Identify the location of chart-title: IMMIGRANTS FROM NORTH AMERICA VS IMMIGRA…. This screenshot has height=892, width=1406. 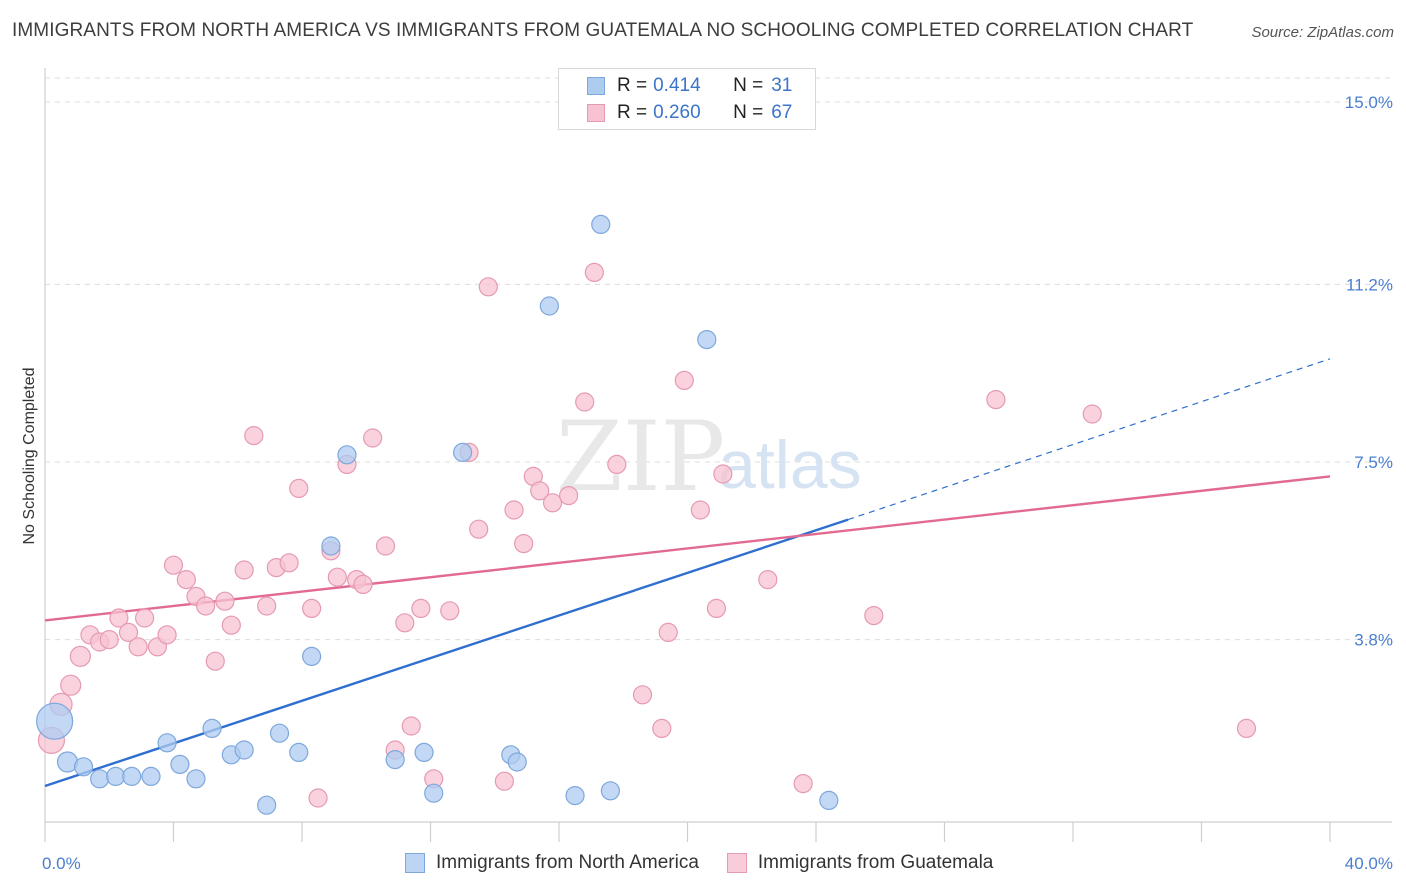
(603, 30).